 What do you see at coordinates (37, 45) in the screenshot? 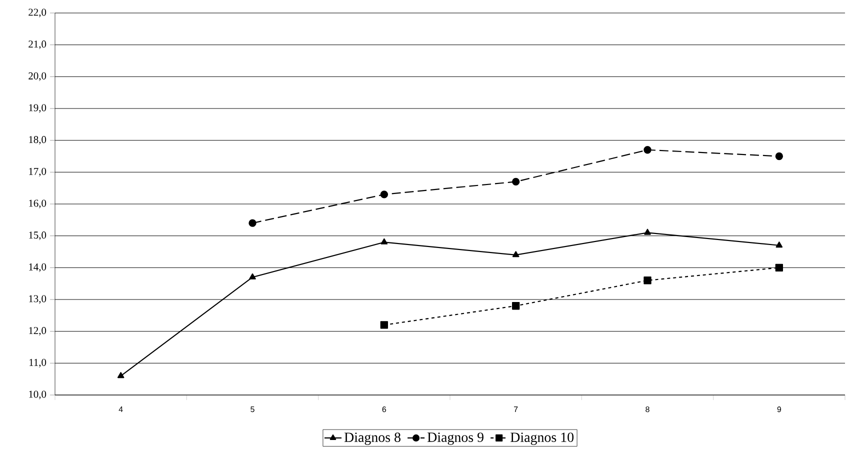
I see `y-tick-label: 21,0` at bounding box center [37, 45].